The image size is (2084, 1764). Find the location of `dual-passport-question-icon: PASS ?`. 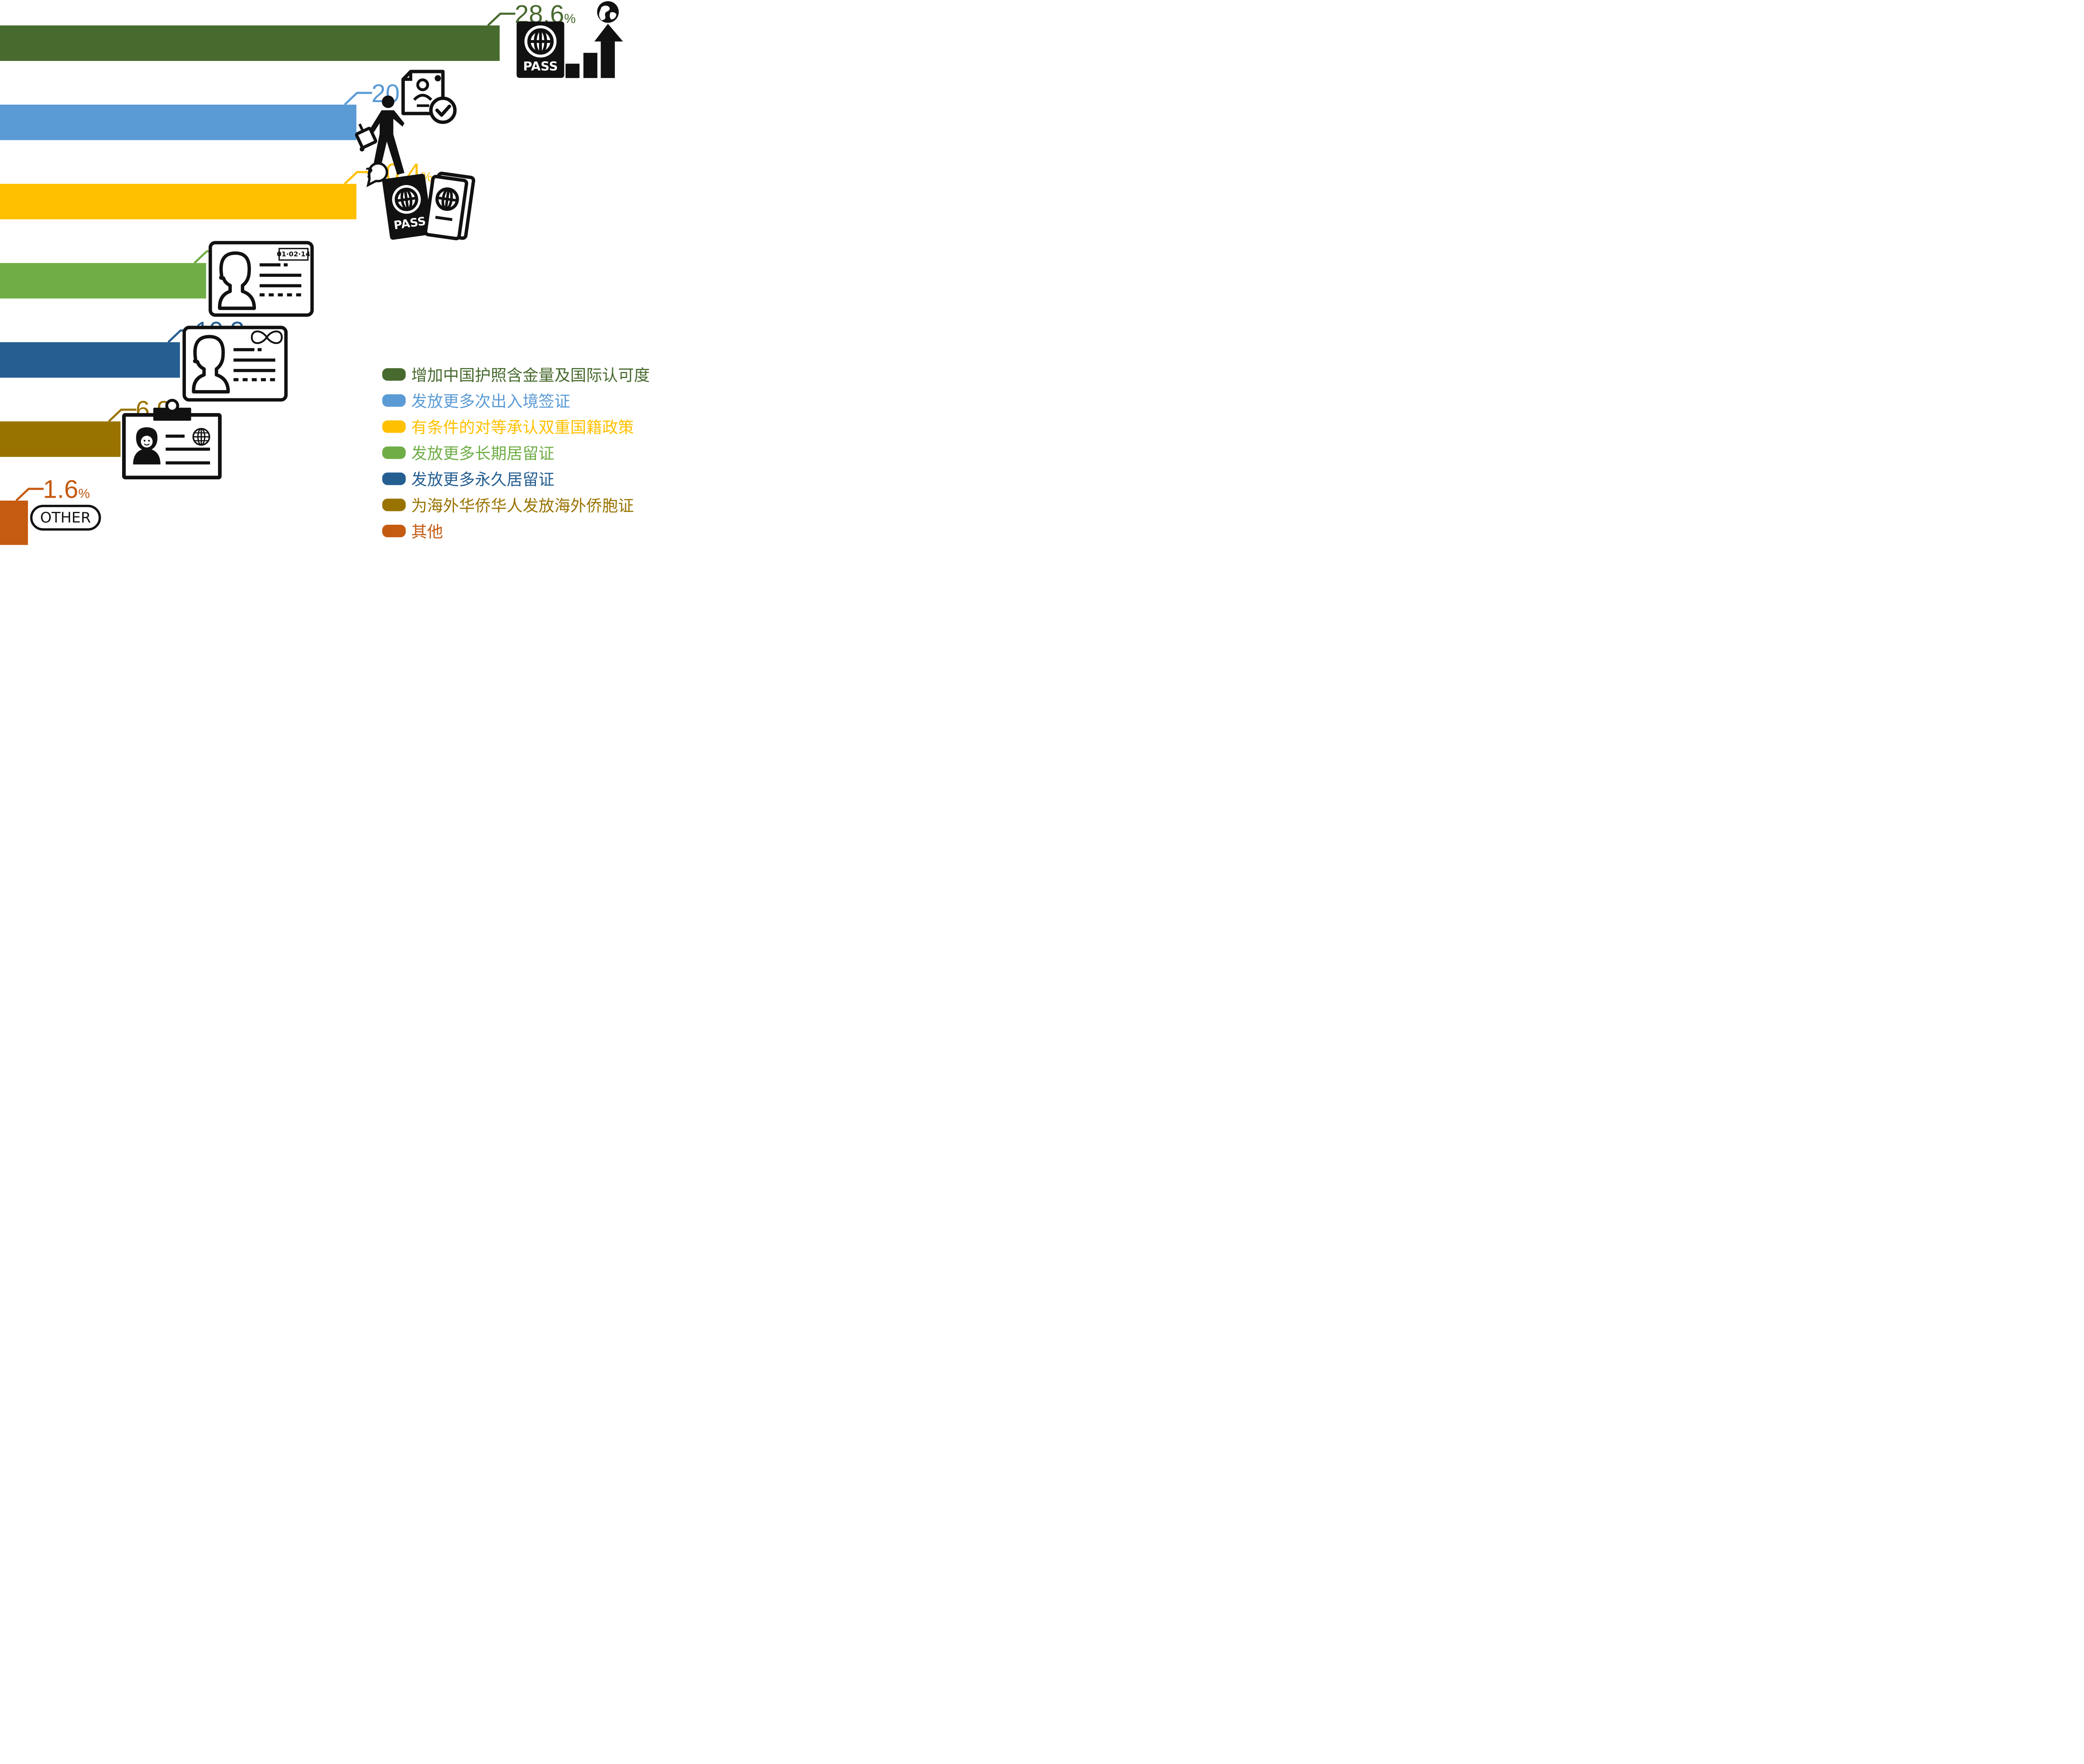

dual-passport-question-icon: PASS ? is located at coordinates (420, 201).